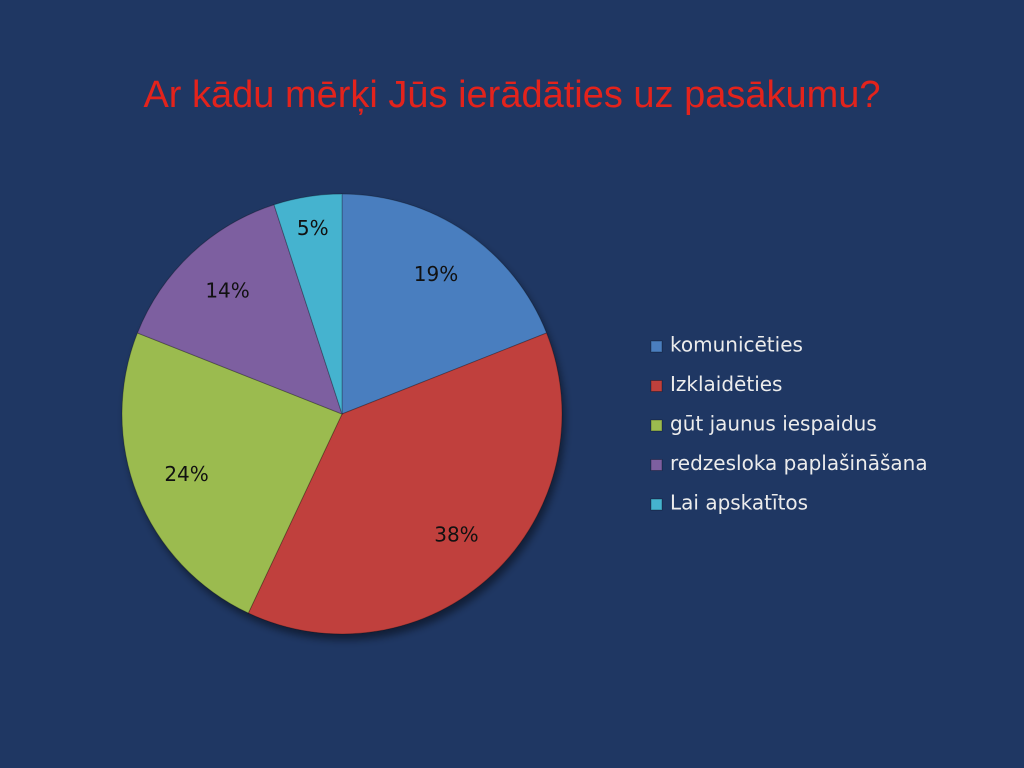  Describe the element at coordinates (436, 274) in the screenshot. I see `value-label: 19%` at that location.